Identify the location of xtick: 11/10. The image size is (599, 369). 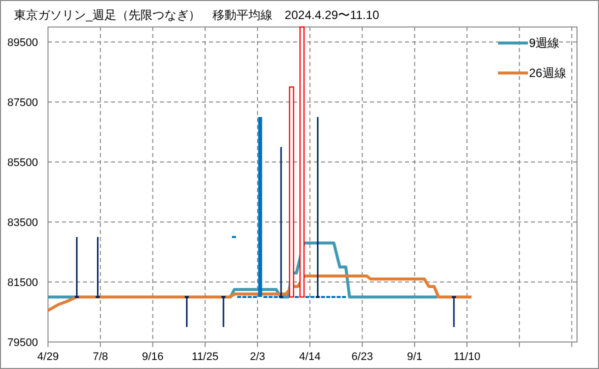
(467, 357).